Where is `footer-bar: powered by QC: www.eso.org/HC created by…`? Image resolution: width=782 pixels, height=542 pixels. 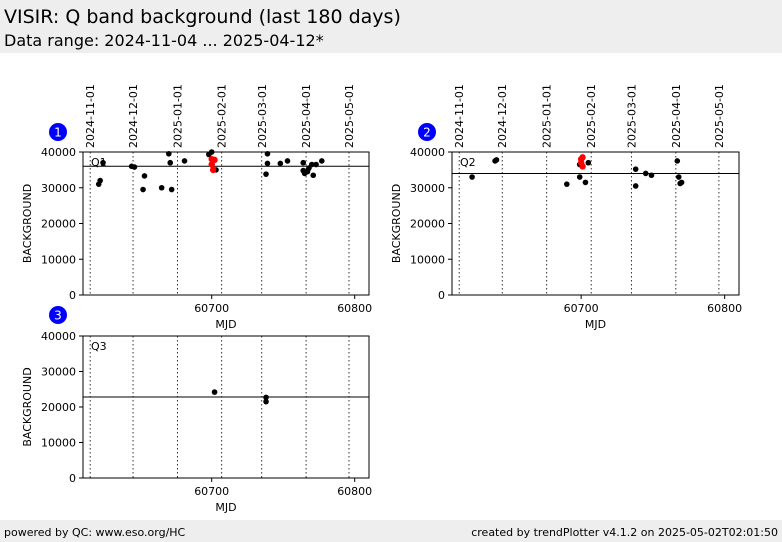
footer-bar: powered by QC: www.eso.org/HC created by… is located at coordinates (391, 531).